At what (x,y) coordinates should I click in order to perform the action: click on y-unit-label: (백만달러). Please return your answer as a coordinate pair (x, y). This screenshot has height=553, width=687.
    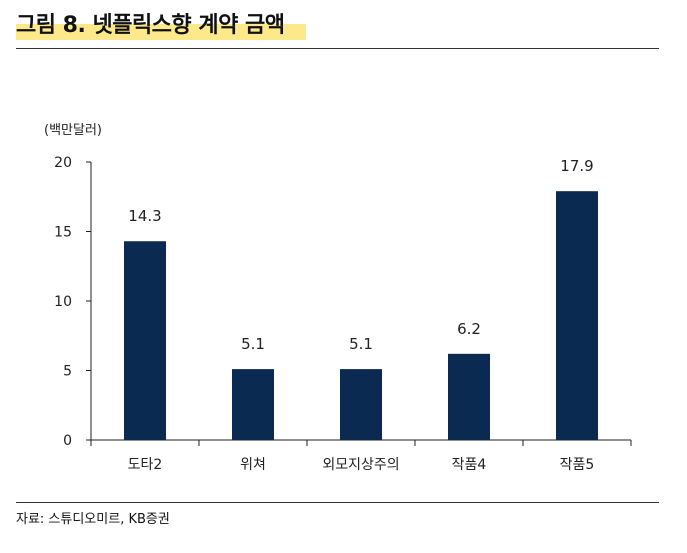
    Looking at the image, I should click on (73, 130).